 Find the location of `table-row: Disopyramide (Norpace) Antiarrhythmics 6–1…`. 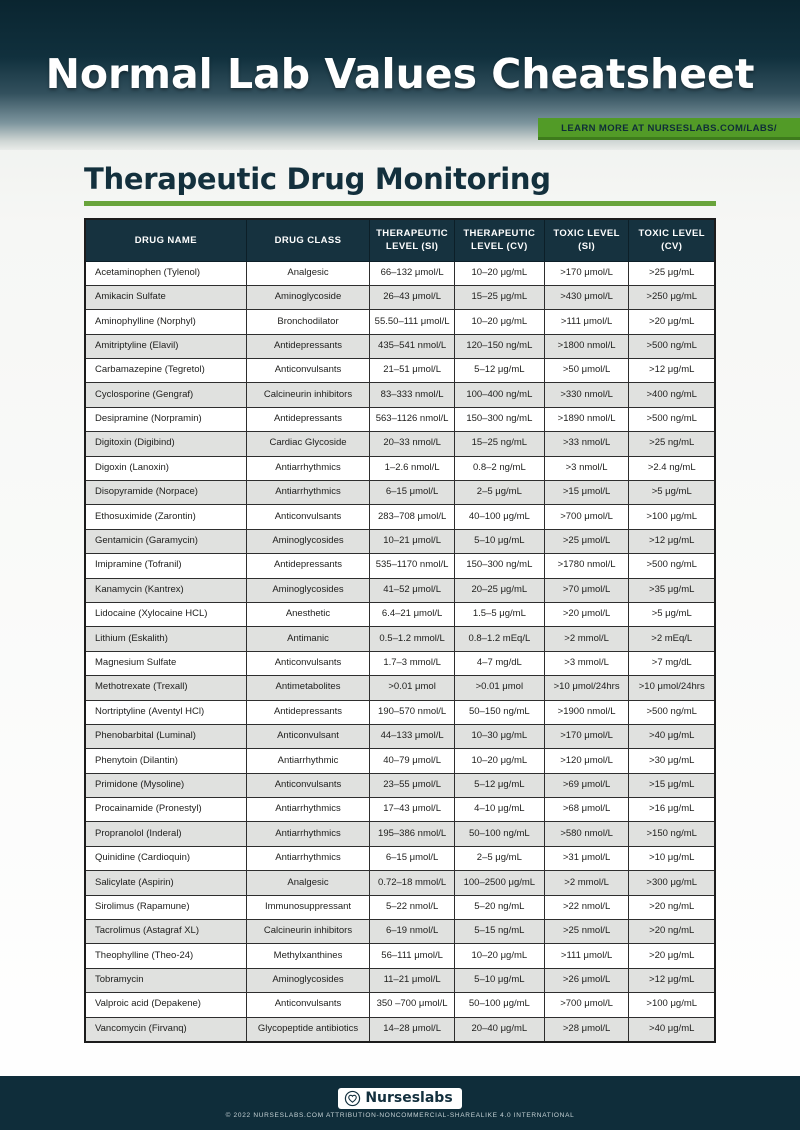

table-row: Disopyramide (Norpace) Antiarrhythmics 6–1… is located at coordinates (400, 493).